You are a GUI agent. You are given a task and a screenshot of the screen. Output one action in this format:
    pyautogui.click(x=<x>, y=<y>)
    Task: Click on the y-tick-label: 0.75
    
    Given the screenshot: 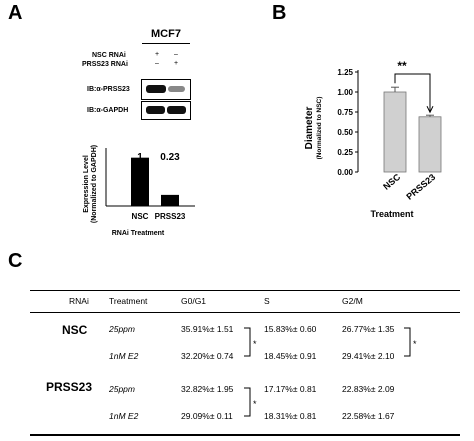 What is the action you would take?
    pyautogui.click(x=345, y=112)
    